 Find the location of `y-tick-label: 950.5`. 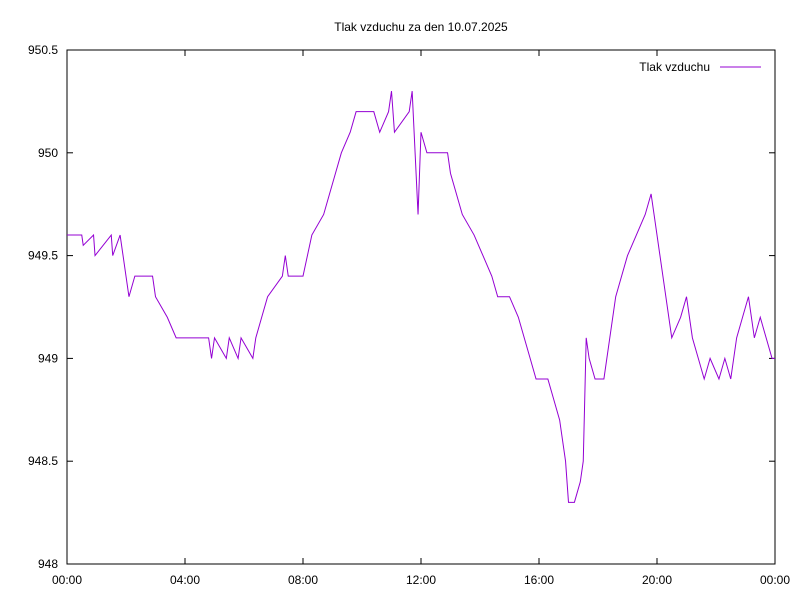

y-tick-label: 950.5 is located at coordinates (43, 50).